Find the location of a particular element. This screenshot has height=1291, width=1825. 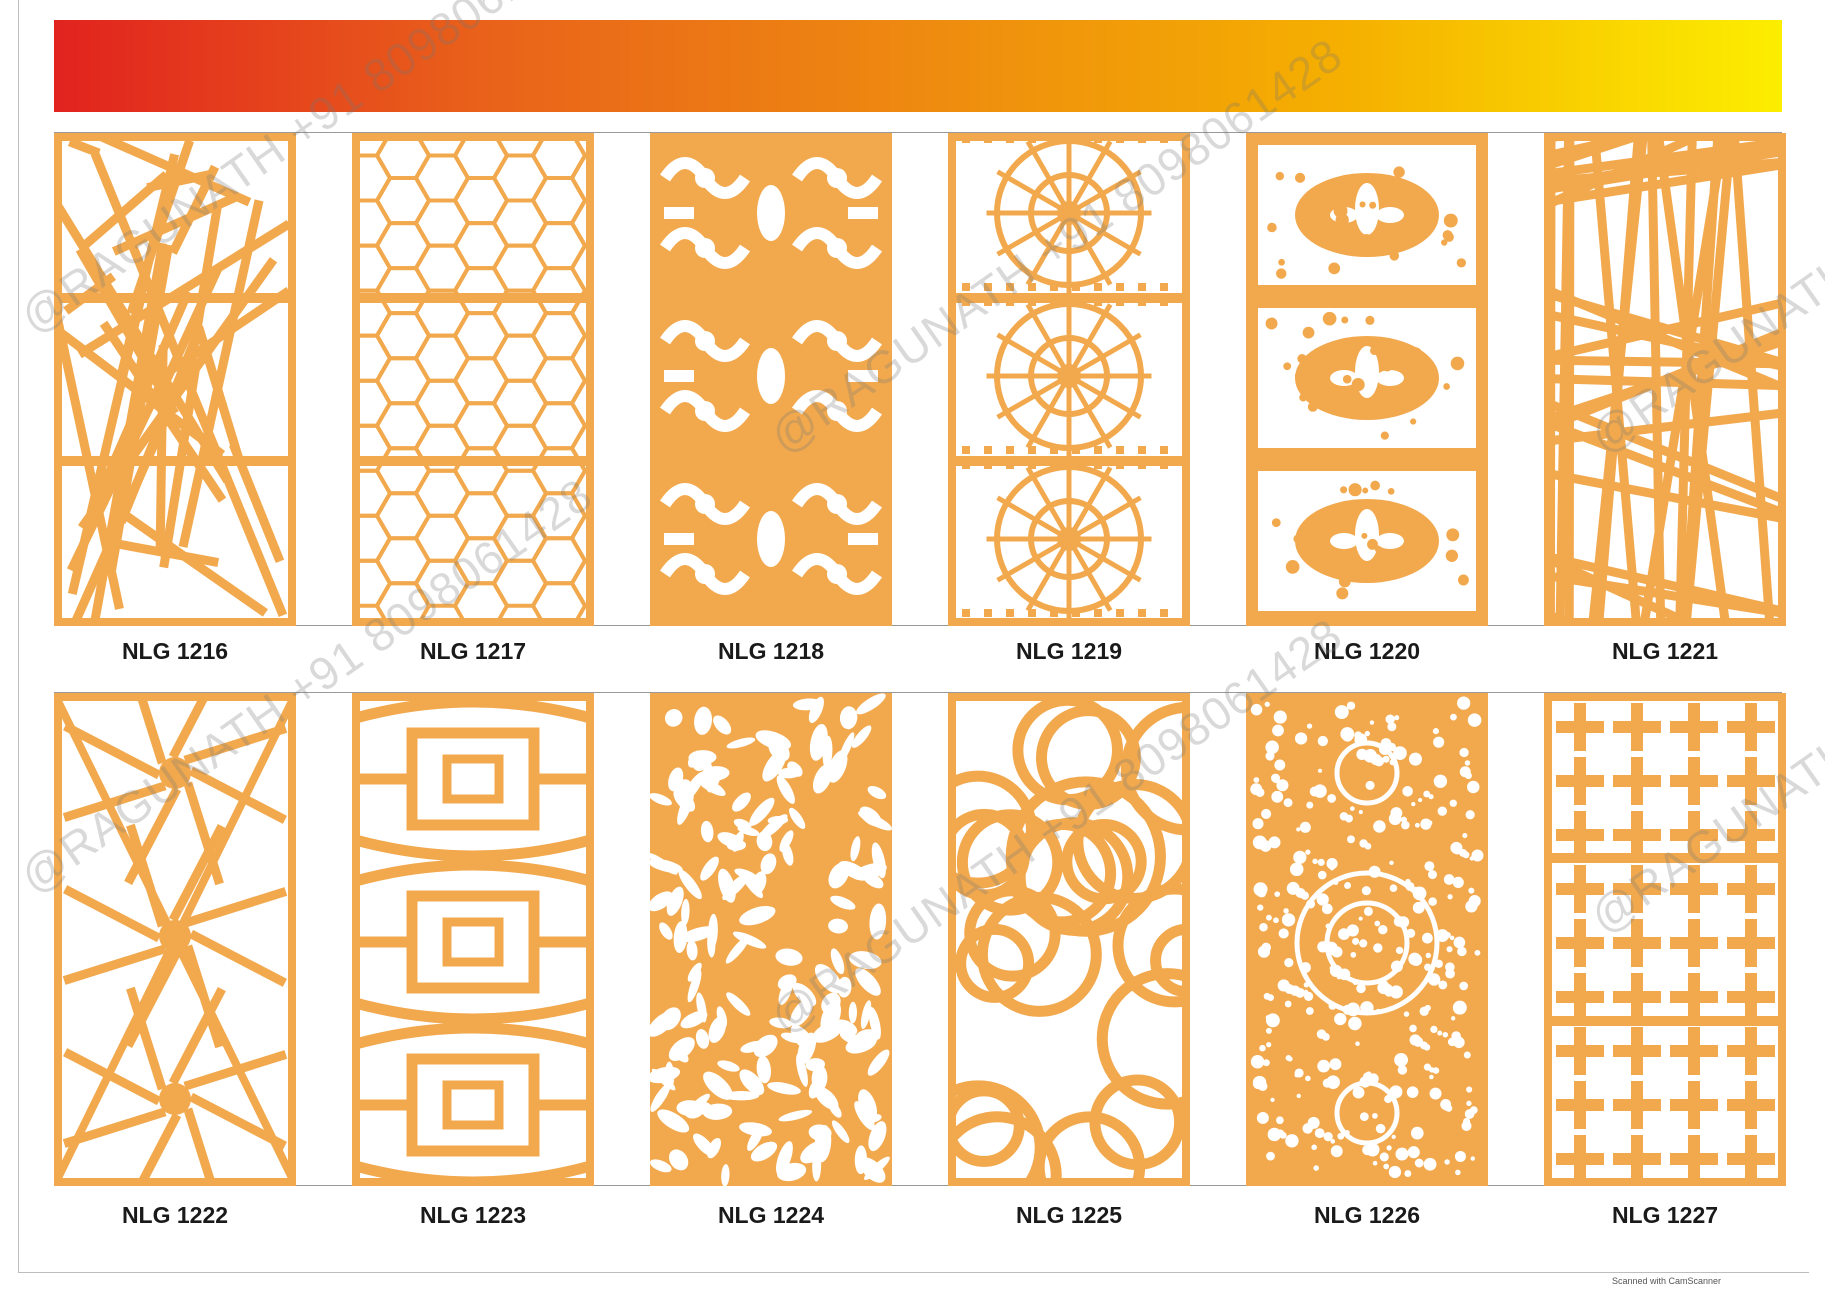

caption-1223: NLG 1223 is located at coordinates (473, 1215).